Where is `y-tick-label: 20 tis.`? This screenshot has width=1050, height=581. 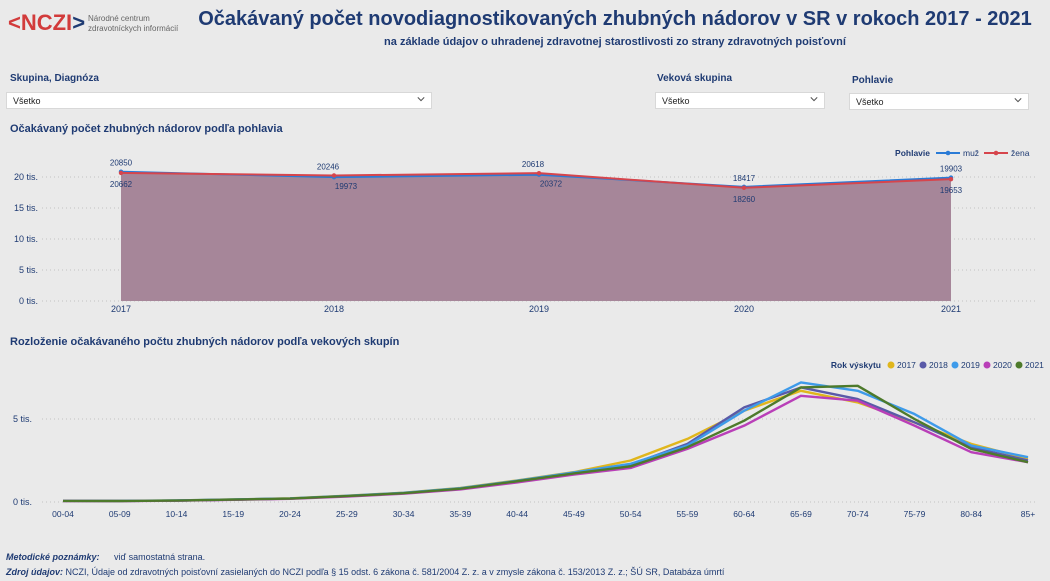
y-tick-label: 20 tis. is located at coordinates (26, 177).